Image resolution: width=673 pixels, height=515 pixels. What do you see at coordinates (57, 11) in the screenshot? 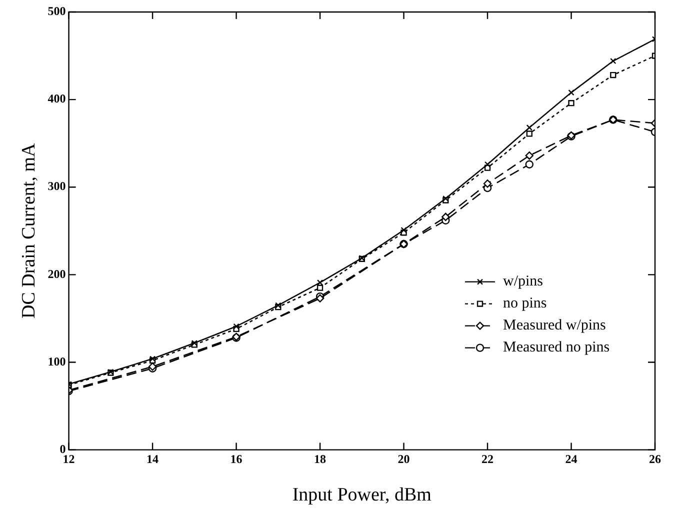
I see `y-tick-label: 500` at bounding box center [57, 11].